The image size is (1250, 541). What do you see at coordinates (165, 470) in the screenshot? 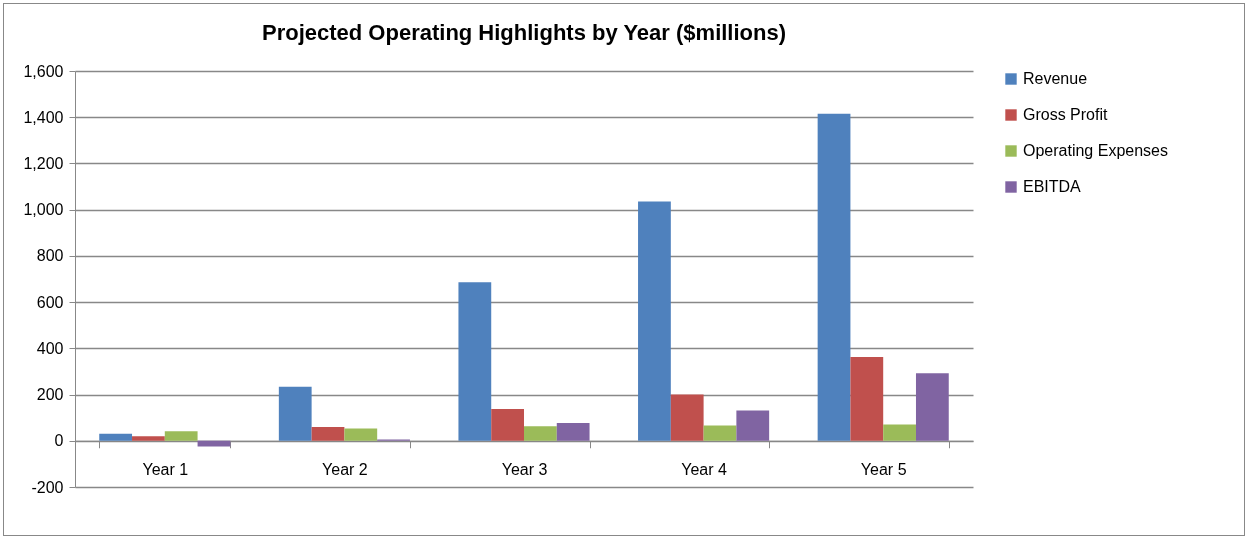
I see `x-tick-label: Year 1` at bounding box center [165, 470].